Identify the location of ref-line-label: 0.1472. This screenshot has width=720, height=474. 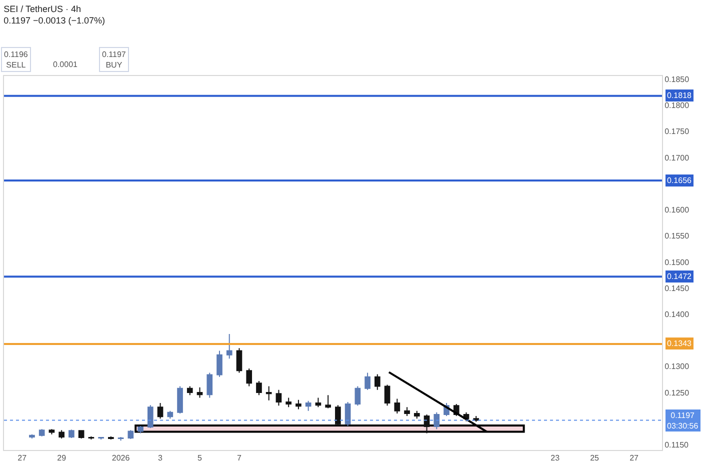
(679, 276).